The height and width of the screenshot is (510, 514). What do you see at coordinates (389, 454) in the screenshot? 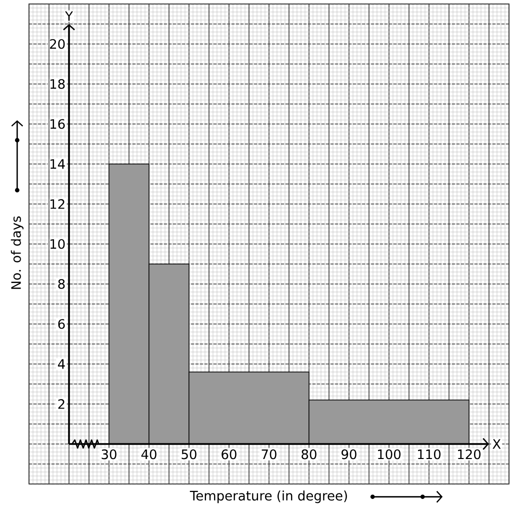
I see `x-tick-label: 100` at bounding box center [389, 454].